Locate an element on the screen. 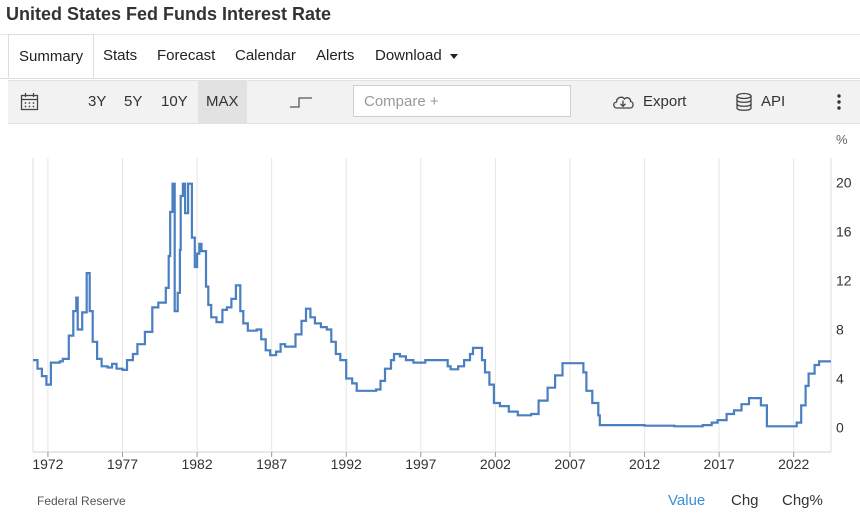 This screenshot has height=524, width=860. source-label: Federal Reserve is located at coordinates (81, 501).